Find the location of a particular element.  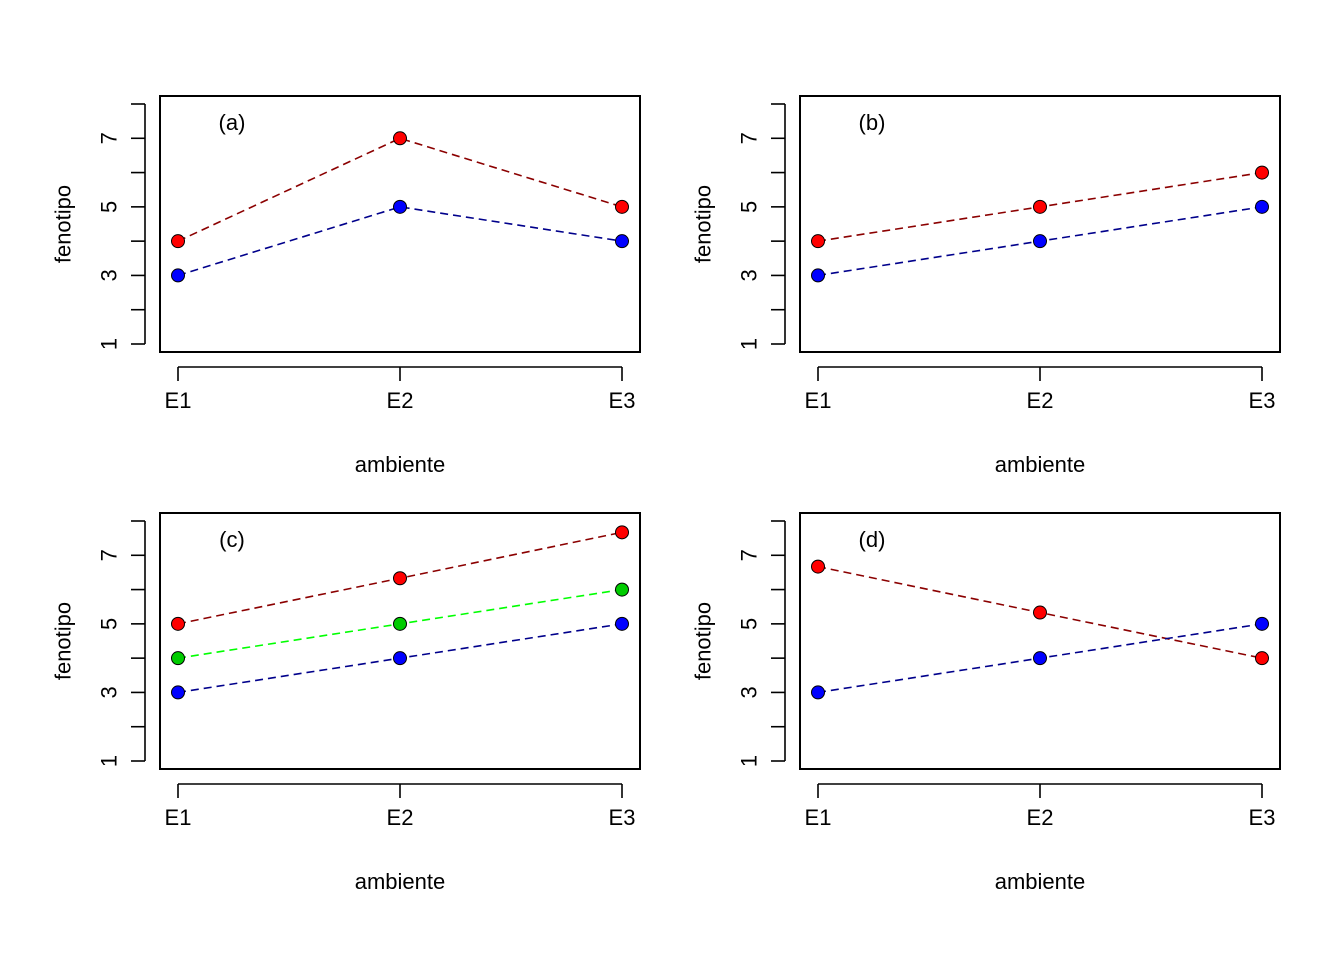

panel-label: (b) is located at coordinates (872, 122).